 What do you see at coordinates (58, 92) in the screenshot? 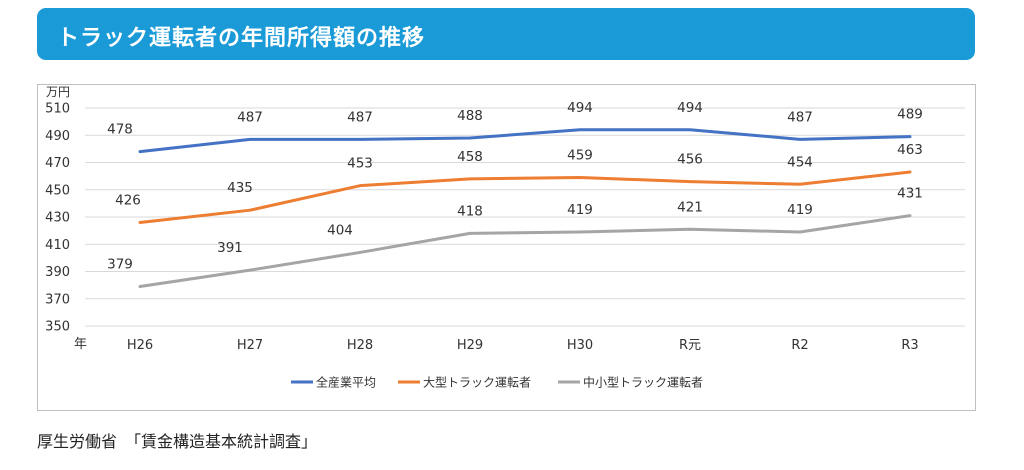
I see `y-unit-label: 万円` at bounding box center [58, 92].